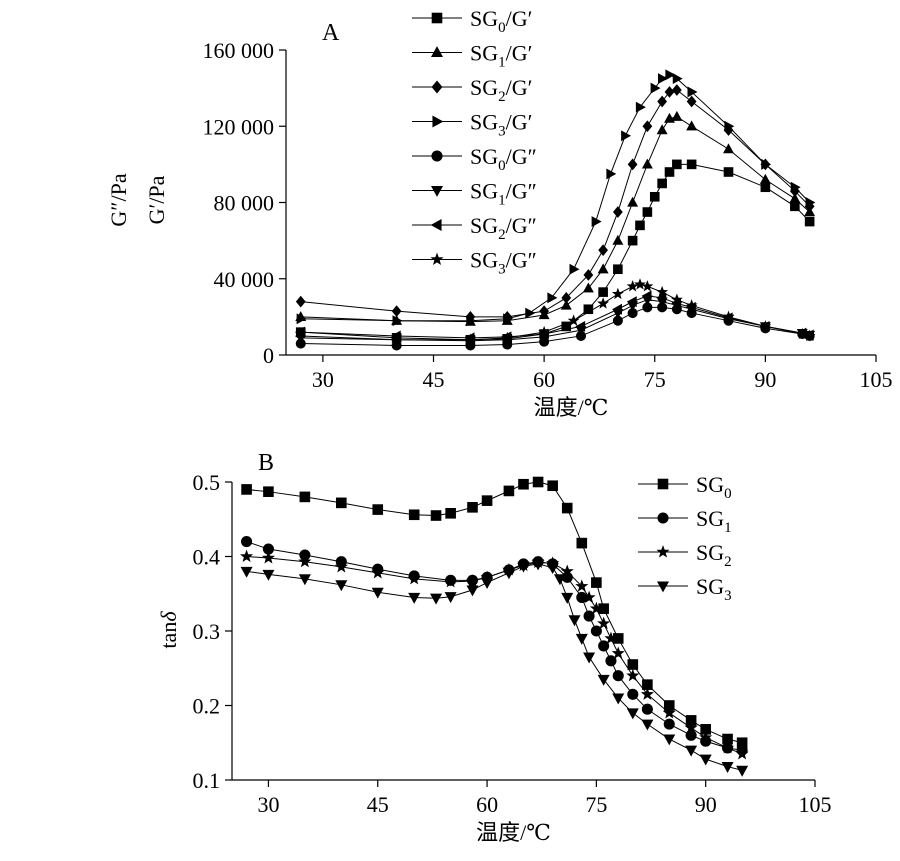 This screenshot has width=900, height=861. I want to click on legend-item: SG2/G″, so click(474, 228).